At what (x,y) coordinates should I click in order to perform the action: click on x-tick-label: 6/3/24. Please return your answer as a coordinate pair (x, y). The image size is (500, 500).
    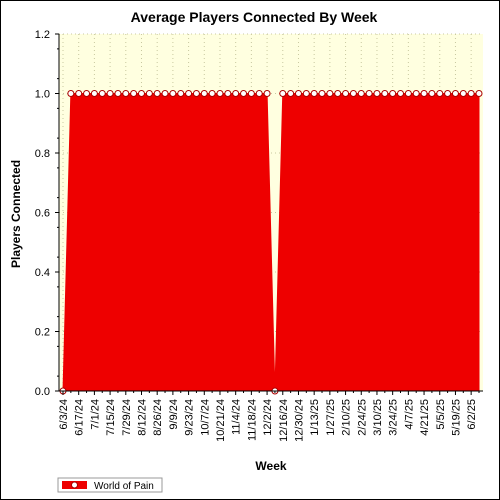
    Looking at the image, I should click on (64, 414).